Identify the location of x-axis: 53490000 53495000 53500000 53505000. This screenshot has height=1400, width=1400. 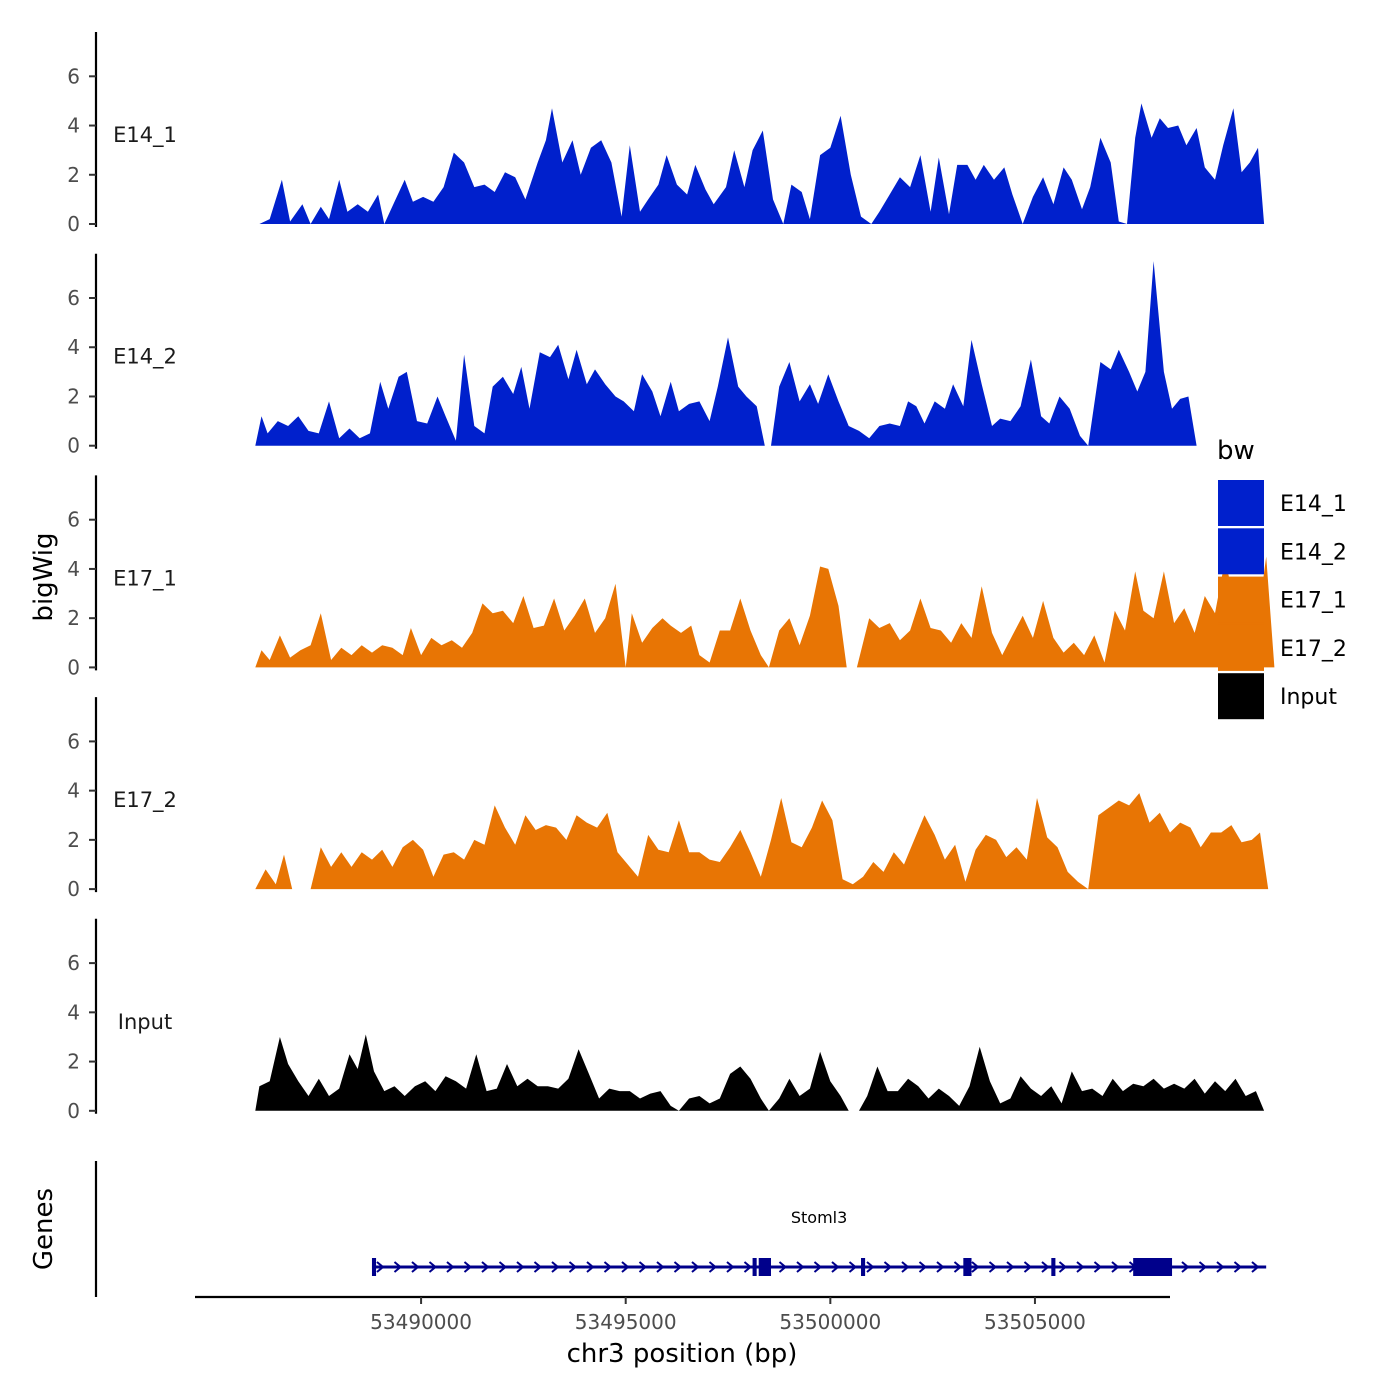
(682, 1314).